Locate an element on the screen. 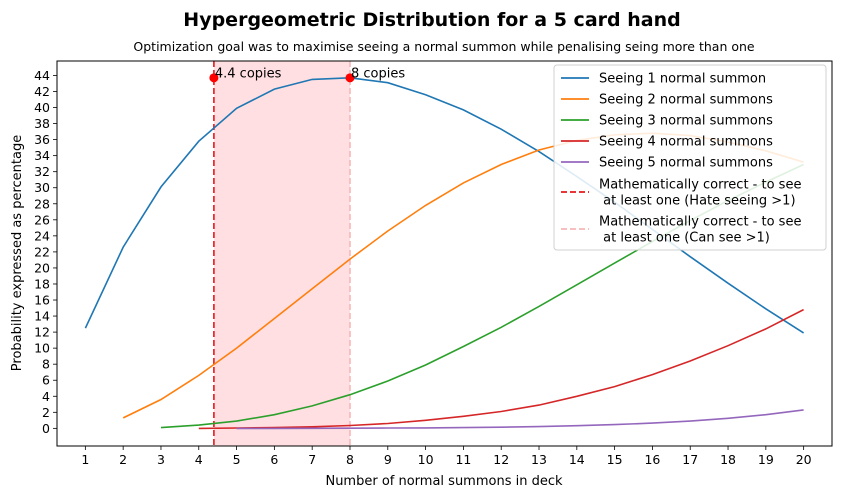 The image size is (842, 498). y-tick-label: 4 is located at coordinates (46, 396).